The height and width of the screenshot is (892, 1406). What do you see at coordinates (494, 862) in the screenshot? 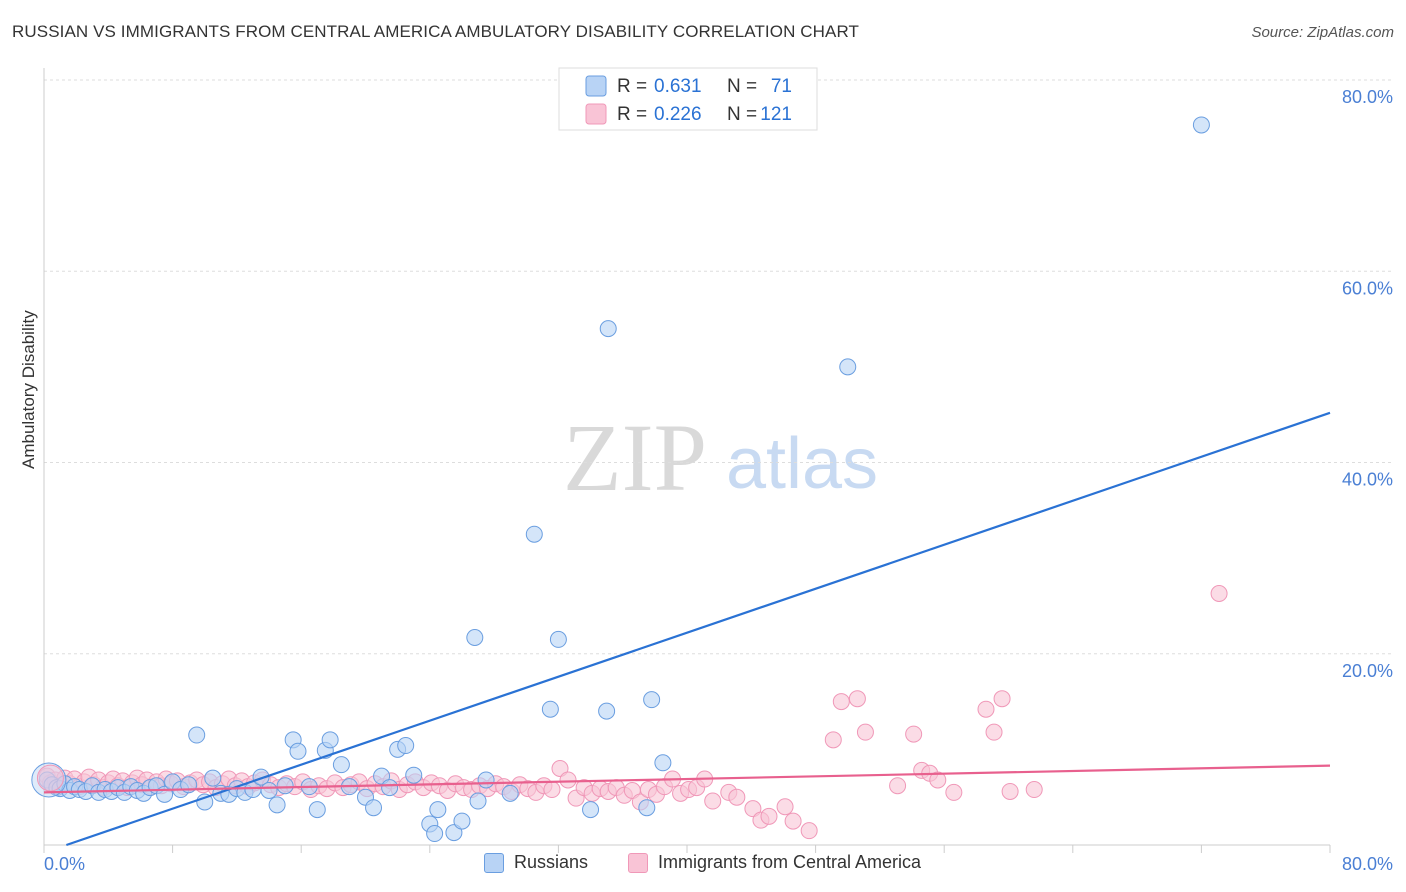
I see `legend-swatch-russians` at bounding box center [494, 862].